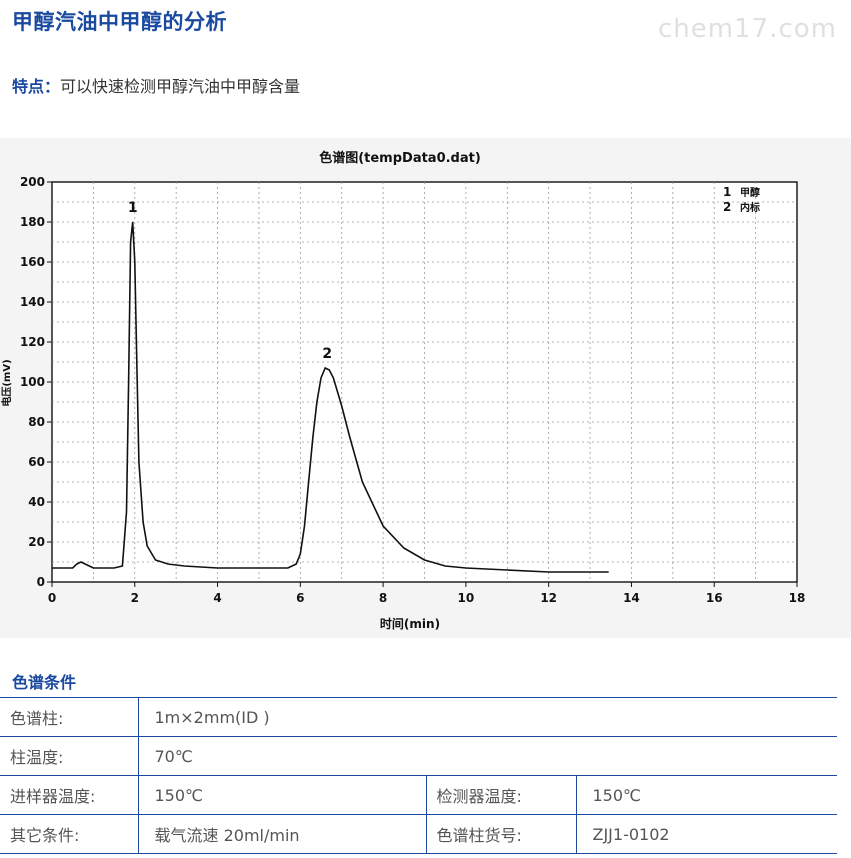  Describe the element at coordinates (36, 422) in the screenshot. I see `y-tick-label: 80` at that location.